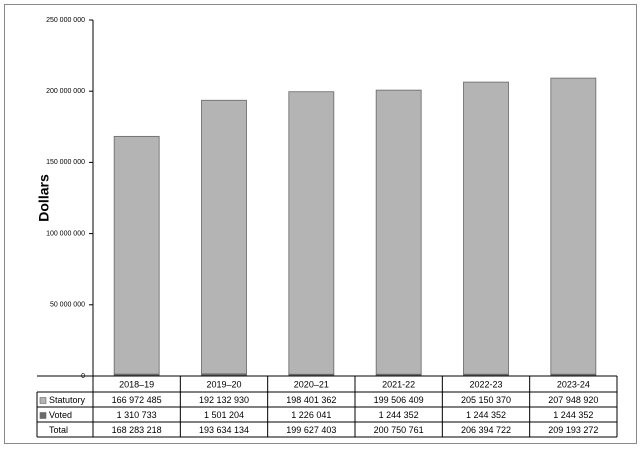 This screenshot has width=642, height=454. Describe the element at coordinates (311, 415) in the screenshot. I see `table-cell: 1 226 041` at that location.